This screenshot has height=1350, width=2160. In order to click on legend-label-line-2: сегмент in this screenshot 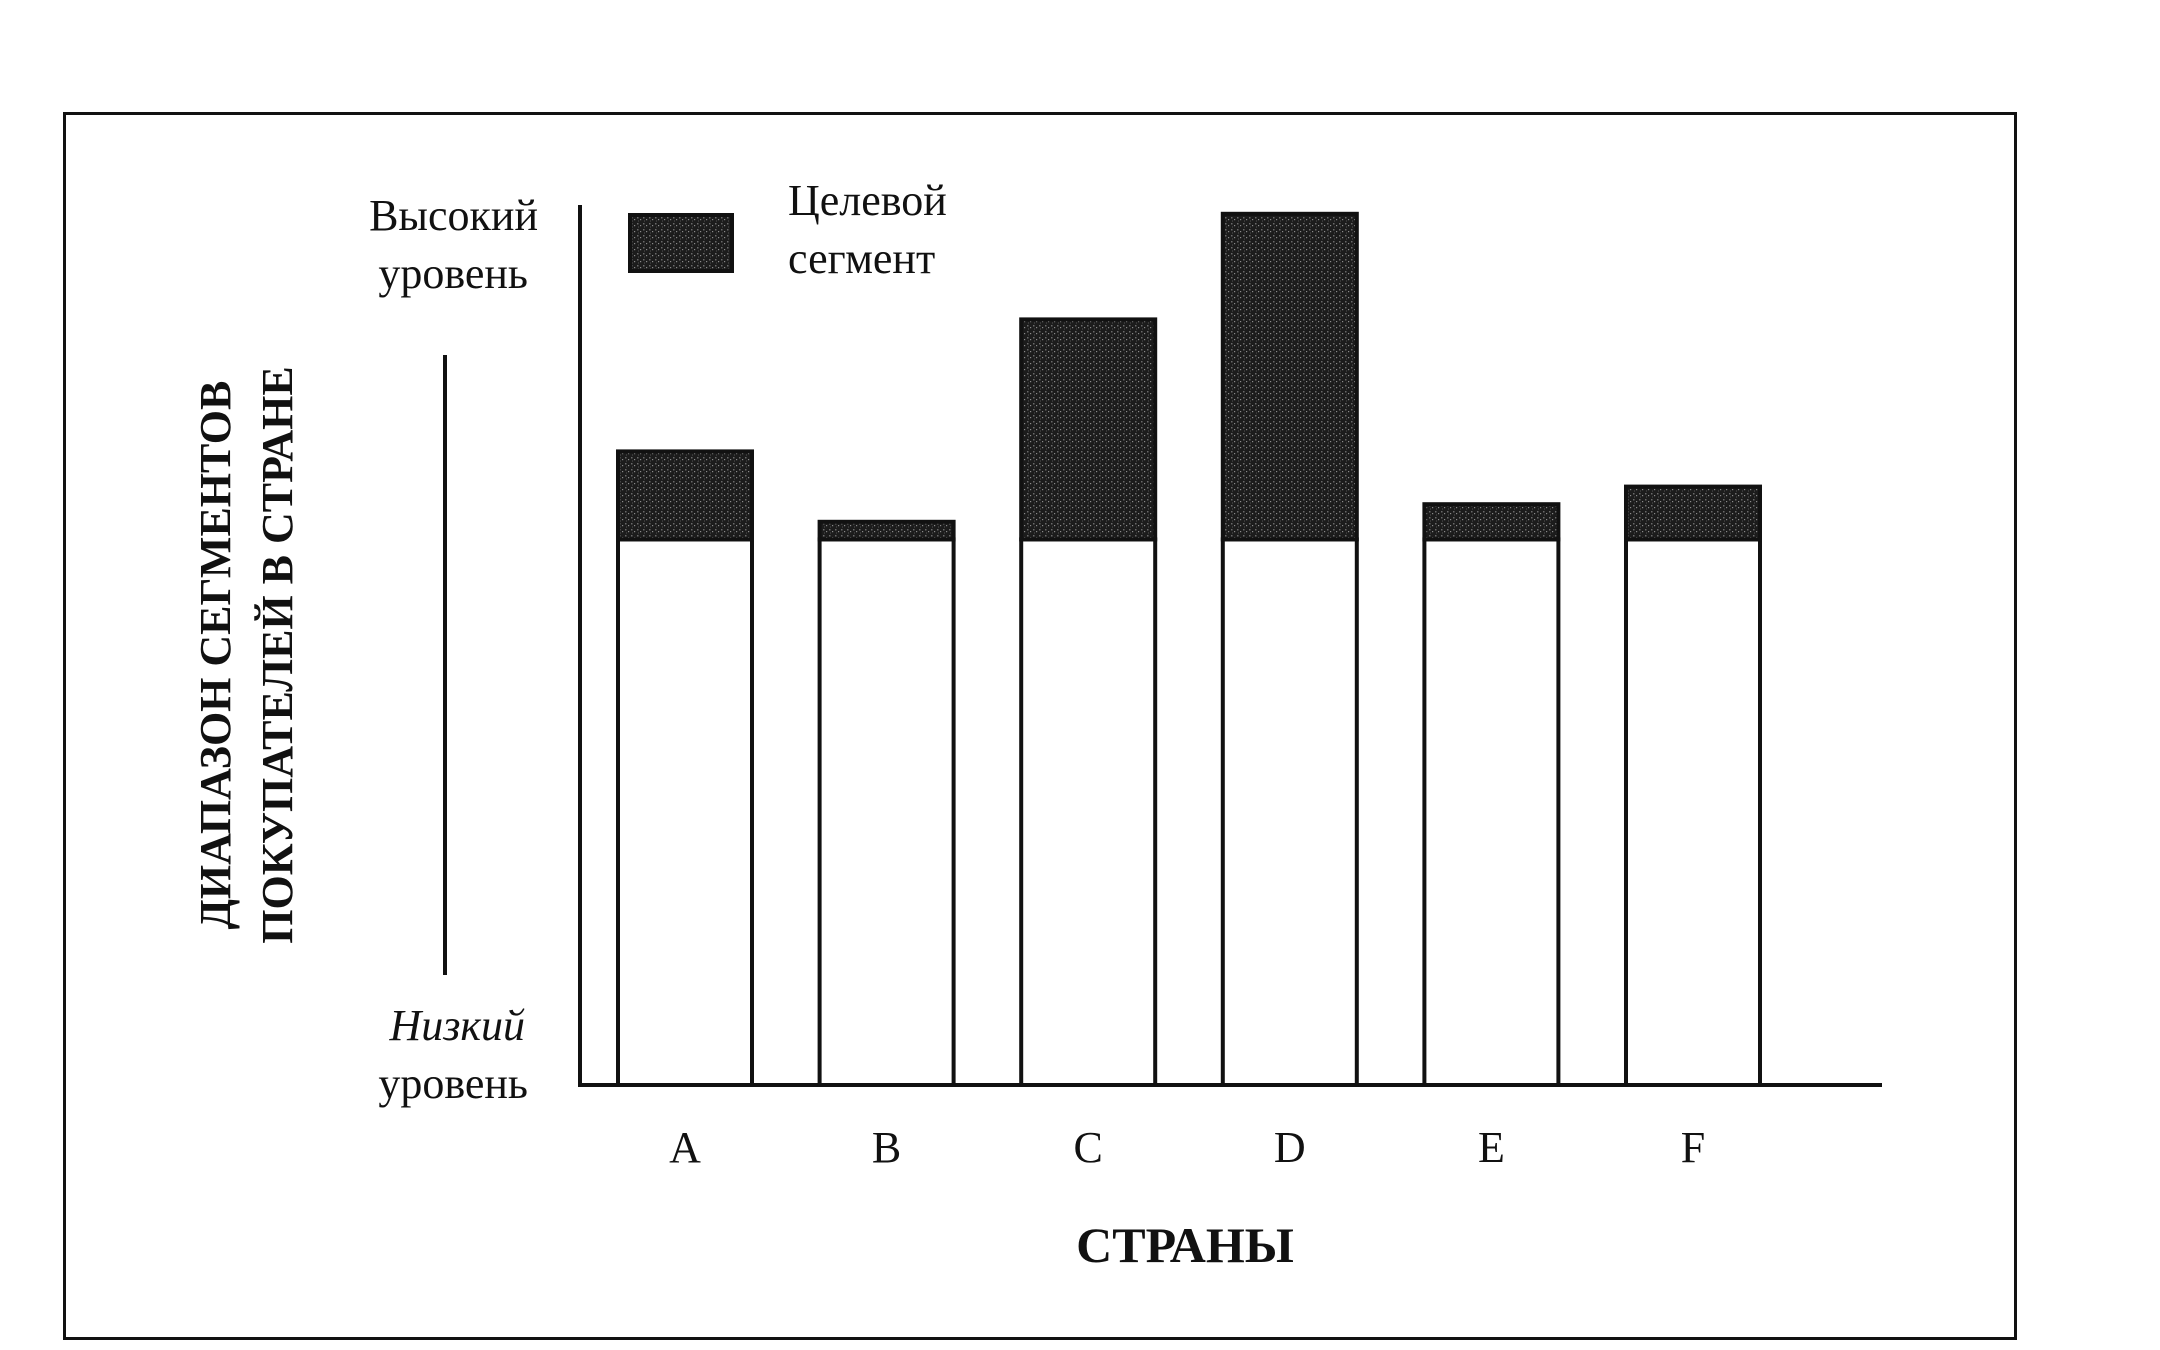, I will do `click(861, 258)`.